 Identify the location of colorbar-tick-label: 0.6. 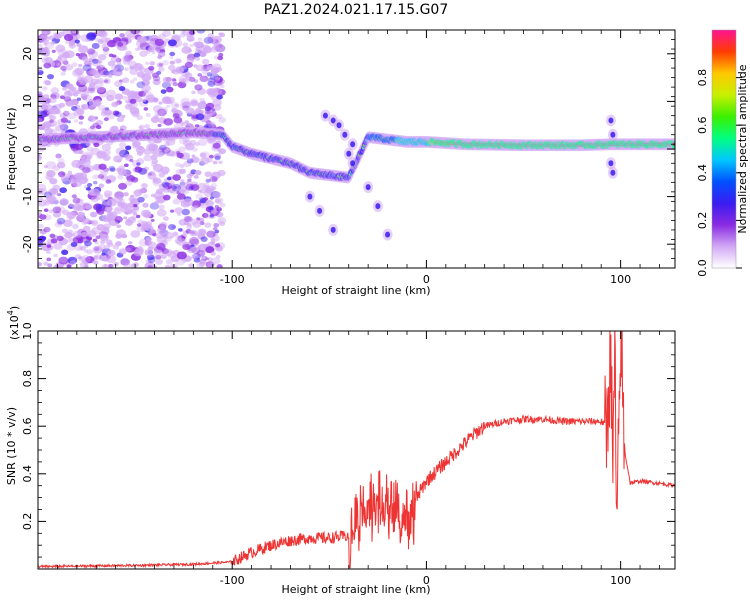
(702, 125).